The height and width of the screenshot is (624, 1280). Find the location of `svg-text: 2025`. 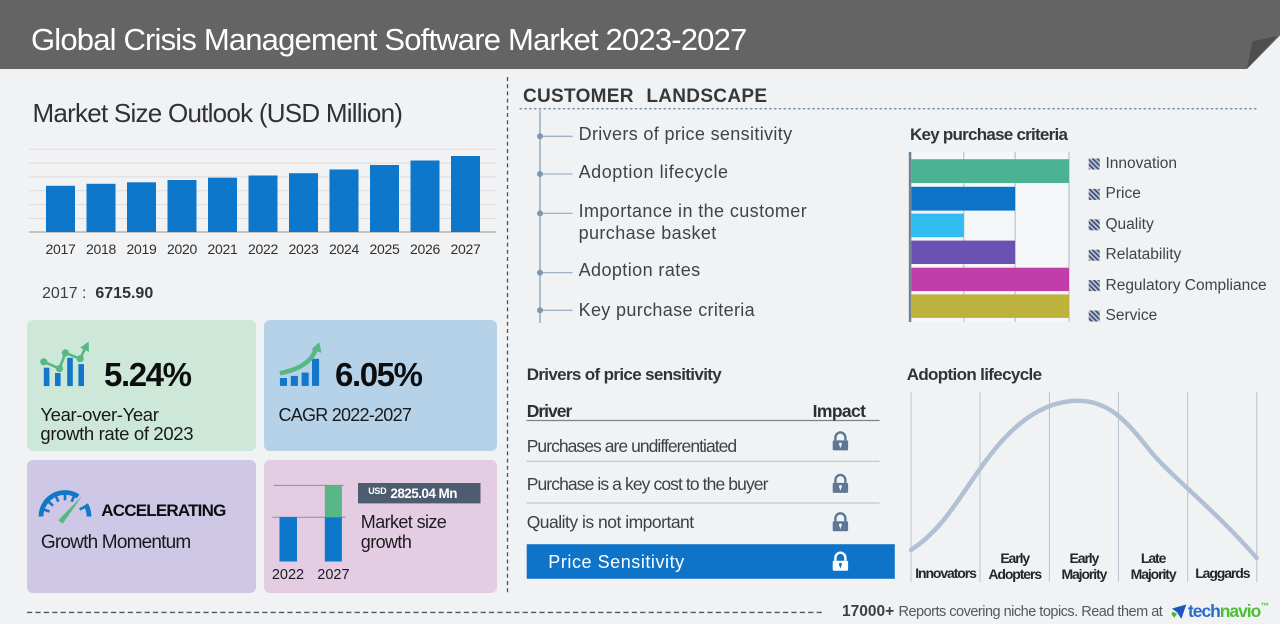

svg-text: 2025 is located at coordinates (385, 249).